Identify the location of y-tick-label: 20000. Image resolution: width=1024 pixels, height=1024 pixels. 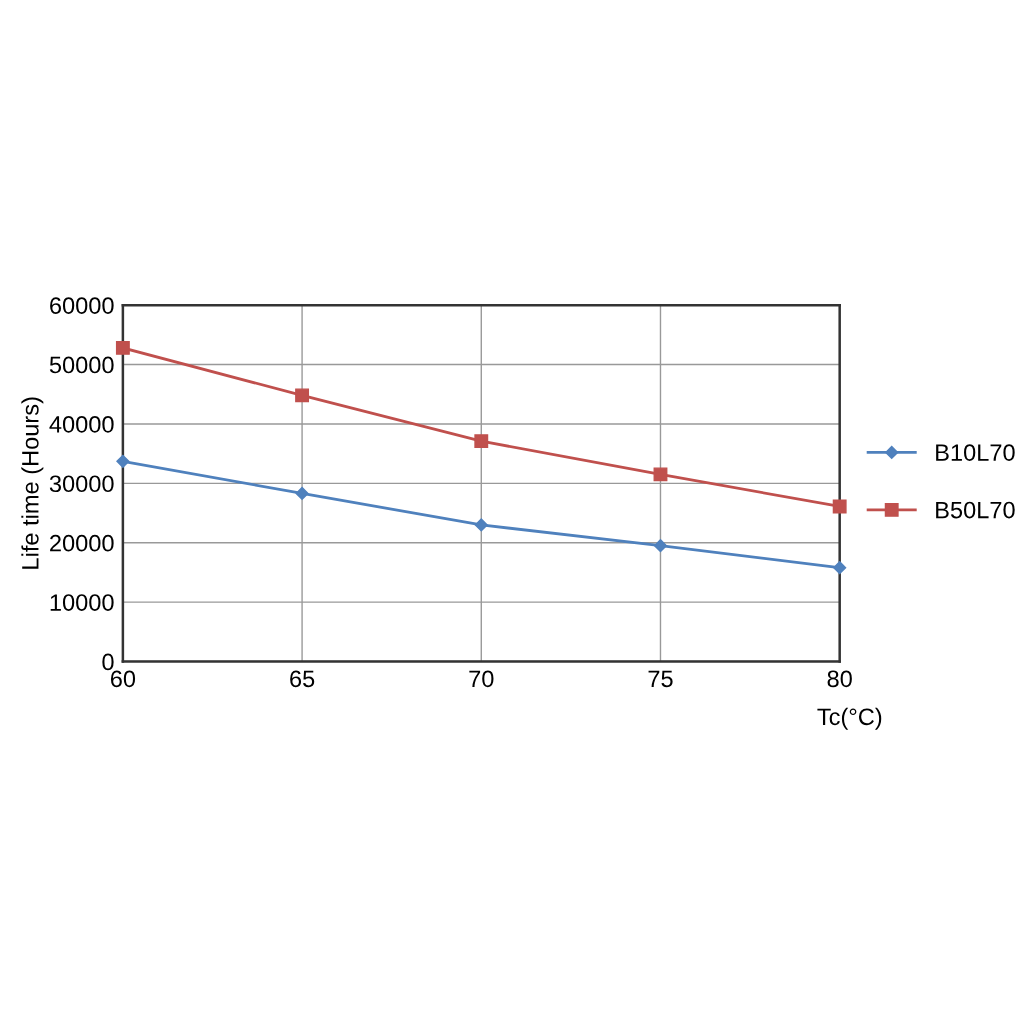
(82, 543).